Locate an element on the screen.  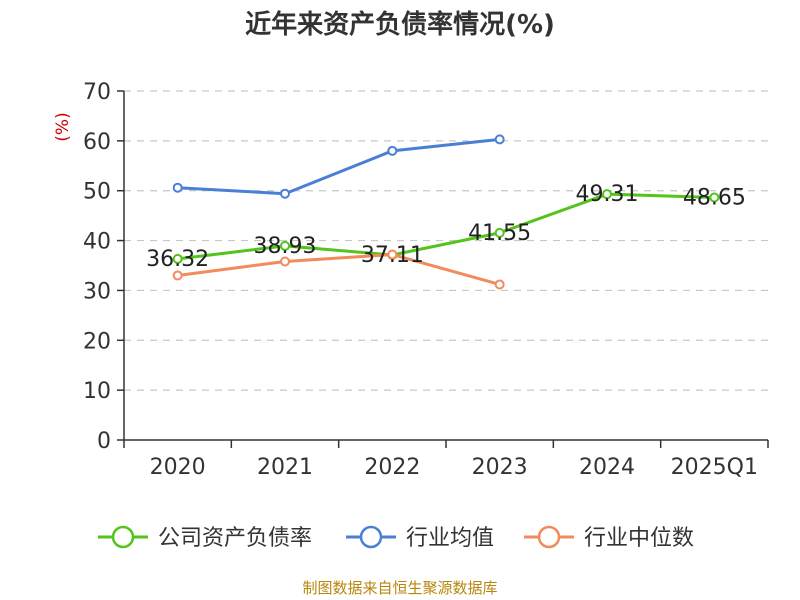
data-label: 38.93 is located at coordinates (285, 246).